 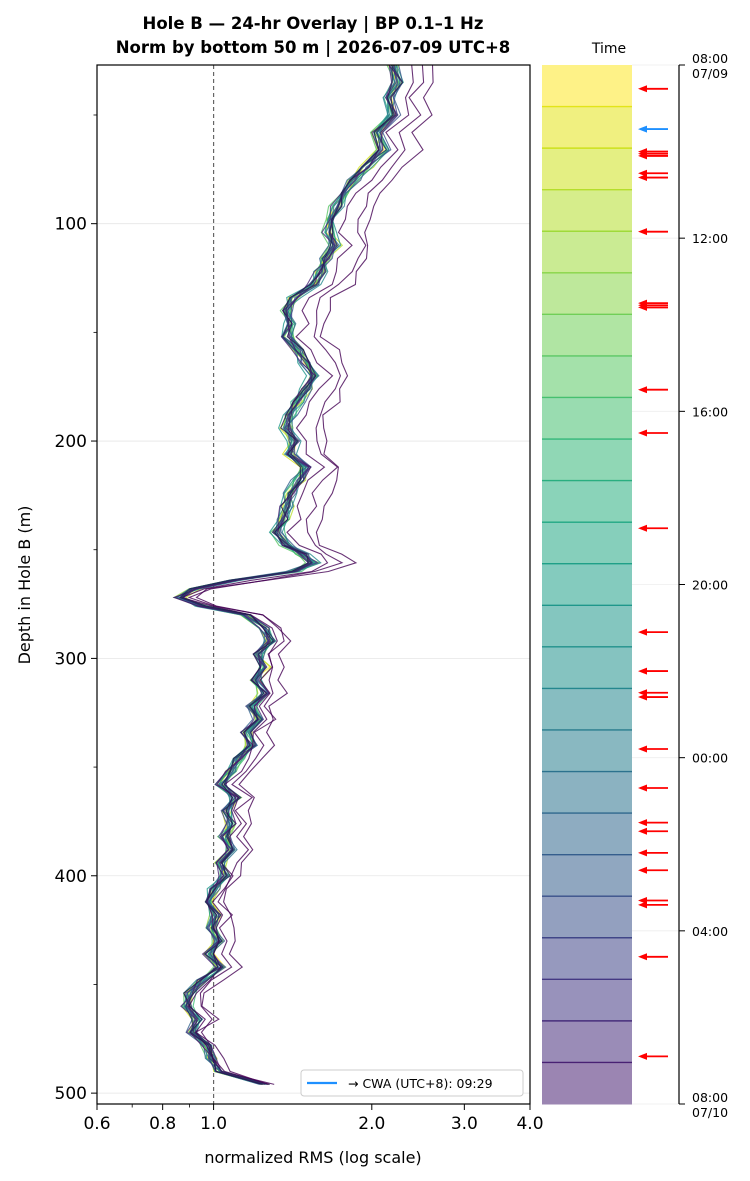 What do you see at coordinates (71, 1094) in the screenshot?
I see `y-tick-label-500: 500` at bounding box center [71, 1094].